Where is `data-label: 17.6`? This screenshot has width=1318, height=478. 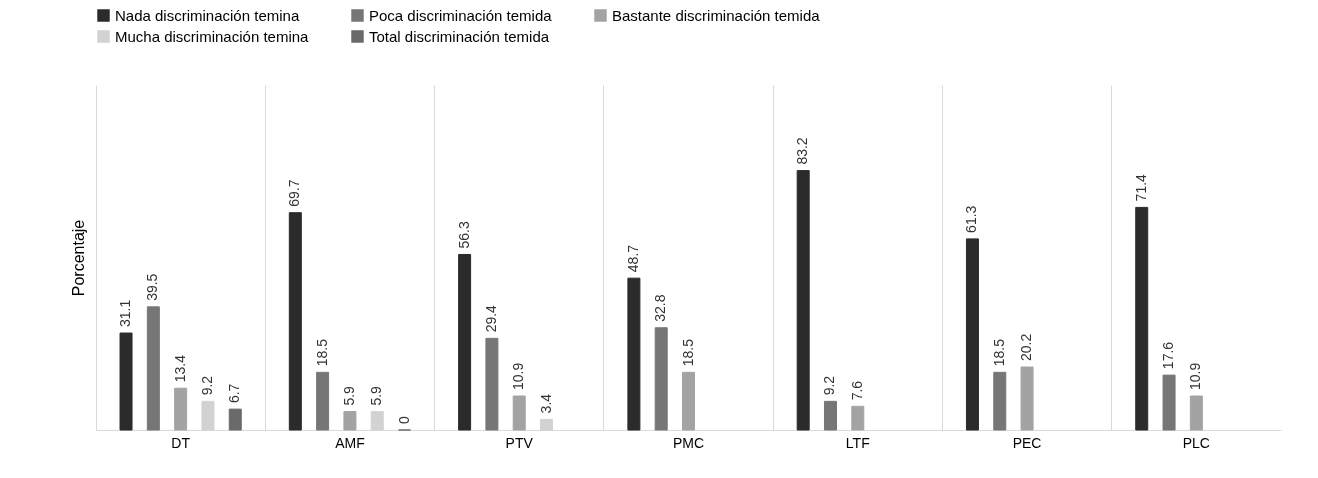
data-label: 17.6 is located at coordinates (1168, 355).